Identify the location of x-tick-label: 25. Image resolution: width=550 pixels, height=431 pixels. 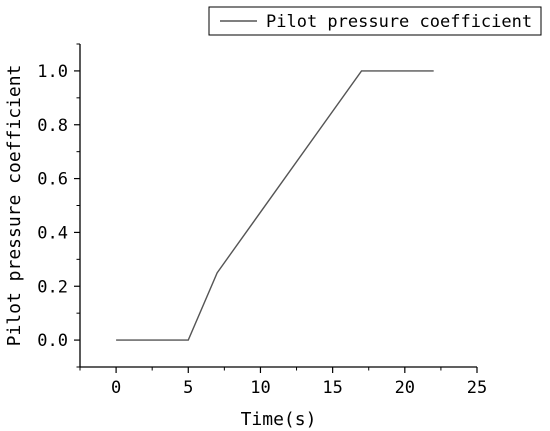
(477, 388).